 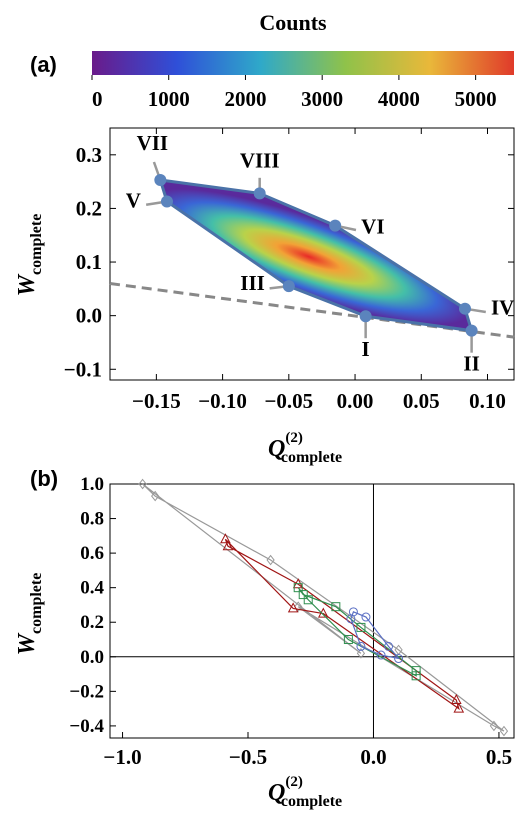 What do you see at coordinates (92, 553) in the screenshot?
I see `y-tick-label: 0.6` at bounding box center [92, 553].